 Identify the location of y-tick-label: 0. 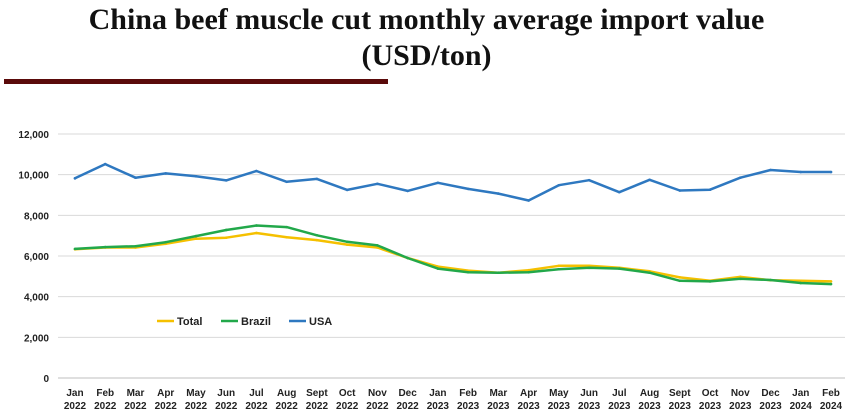
(46, 379).